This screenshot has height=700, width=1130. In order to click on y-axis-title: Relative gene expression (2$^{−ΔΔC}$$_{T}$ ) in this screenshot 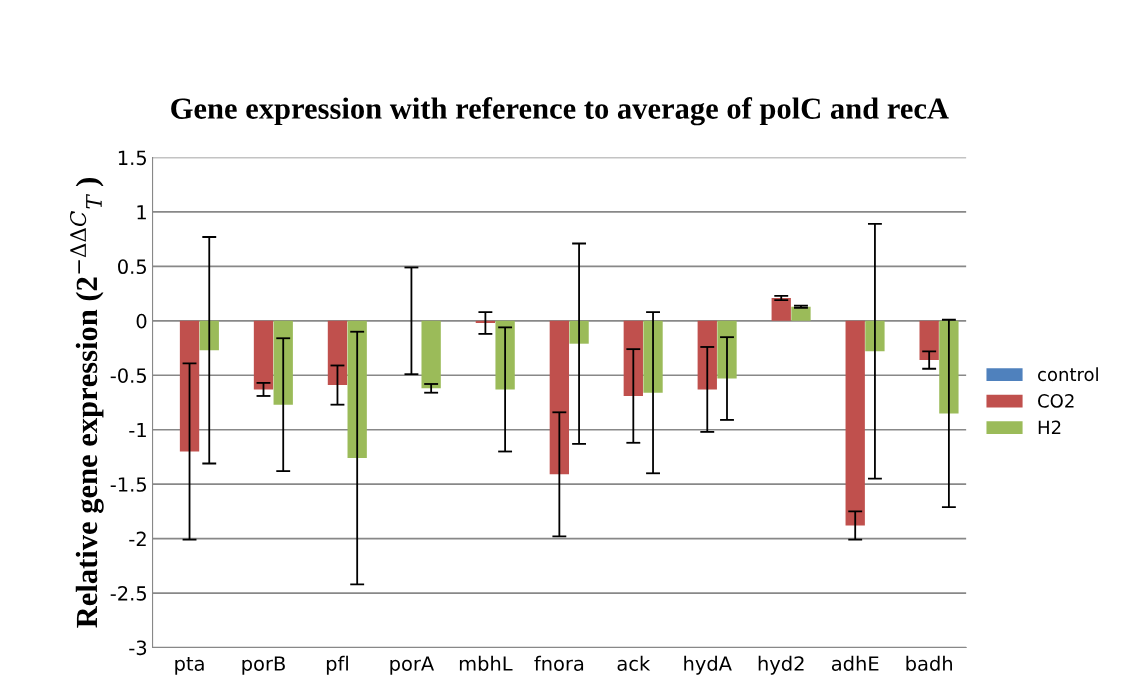, I will do `click(86, 403)`.